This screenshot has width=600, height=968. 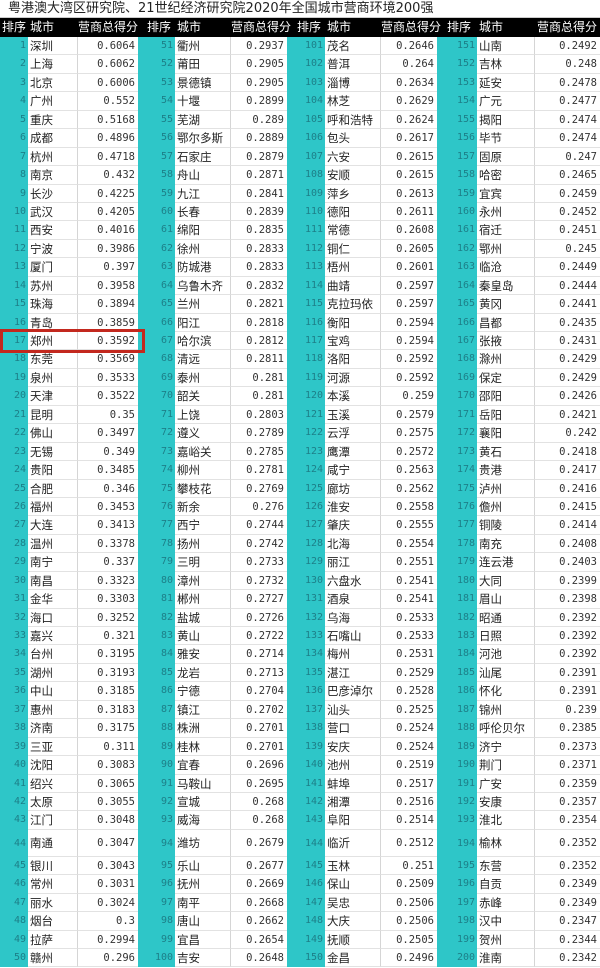 I want to click on rank-cell: 46, so click(x=19, y=884).